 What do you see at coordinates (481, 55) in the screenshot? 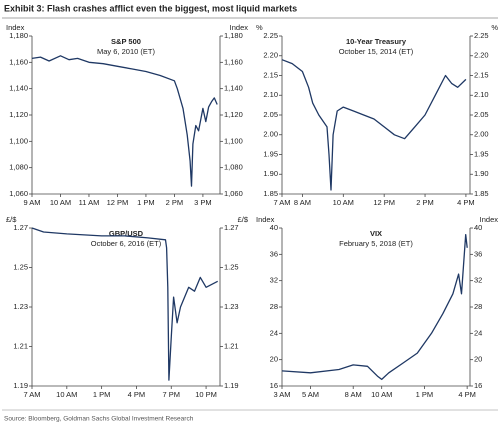
I see `y2-tick-label: 2.20` at bounding box center [481, 55].